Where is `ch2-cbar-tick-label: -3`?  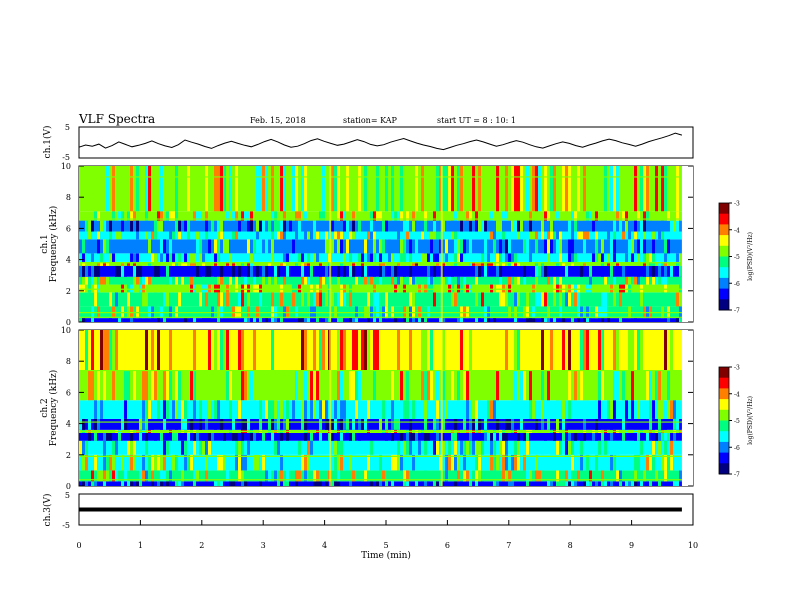
ch2-cbar-tick-label: -3 is located at coordinates (737, 368).